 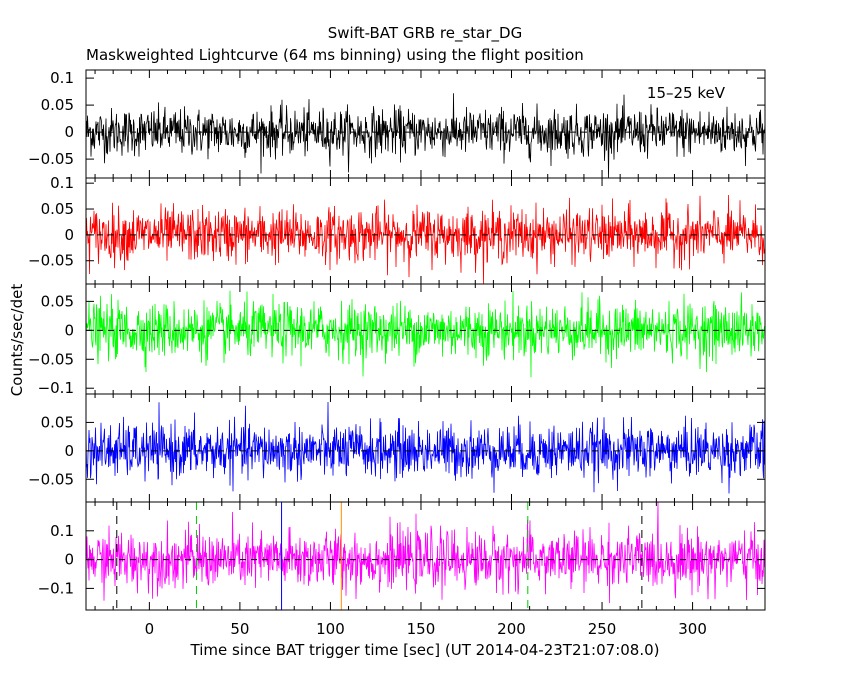 I want to click on x-tick-label-4: 150, so click(x=421, y=629).